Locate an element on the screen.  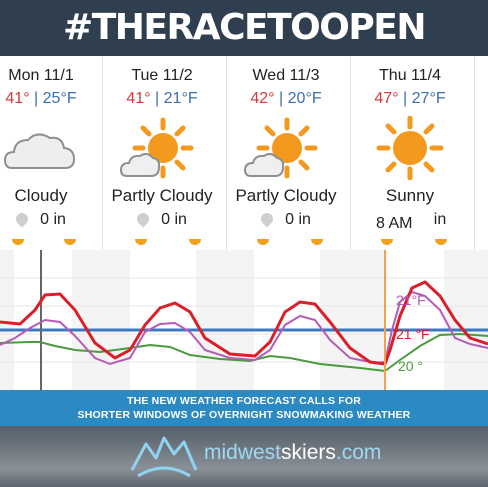
low-temp: 25°F is located at coordinates (59, 98).